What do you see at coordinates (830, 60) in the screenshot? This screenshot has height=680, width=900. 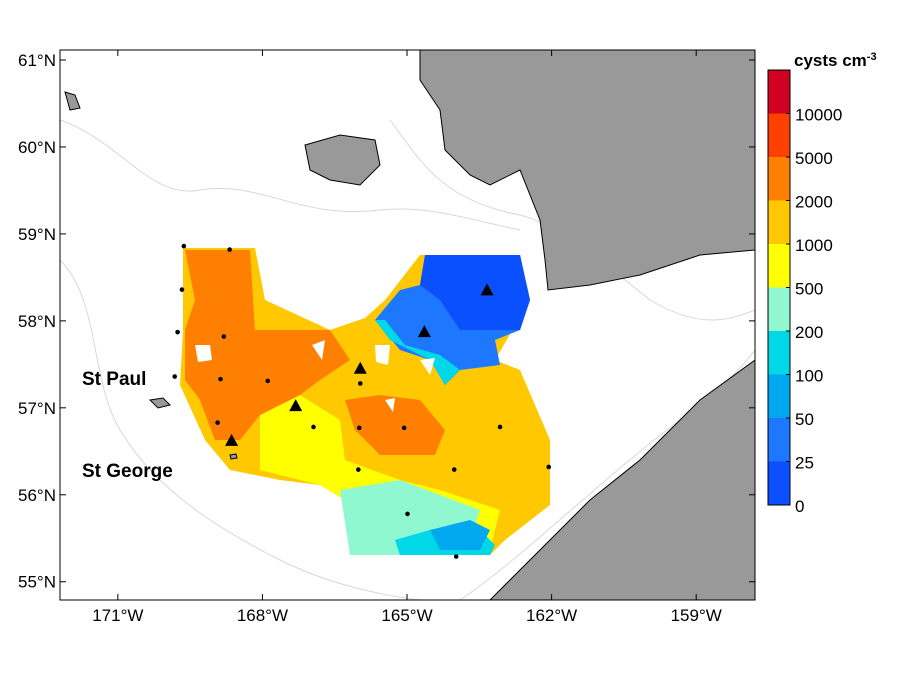 I see `colorbar-title-text: cysts cm` at bounding box center [830, 60].